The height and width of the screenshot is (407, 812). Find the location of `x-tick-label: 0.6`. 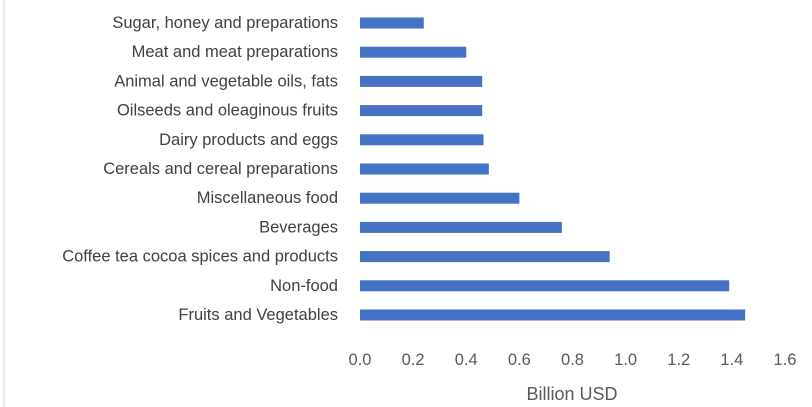

x-tick-label: 0.6 is located at coordinates (519, 360).